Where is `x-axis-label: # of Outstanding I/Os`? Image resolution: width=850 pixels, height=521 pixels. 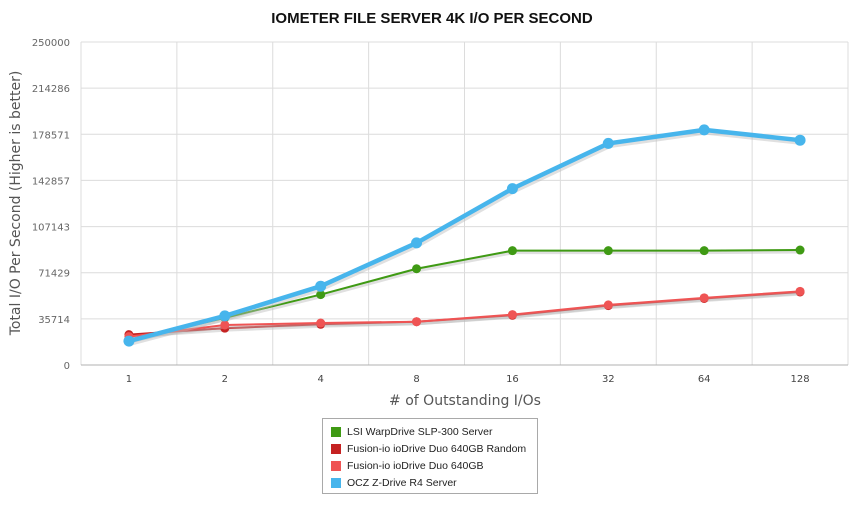
x-axis-label: # of Outstanding I/Os is located at coordinates (465, 401).